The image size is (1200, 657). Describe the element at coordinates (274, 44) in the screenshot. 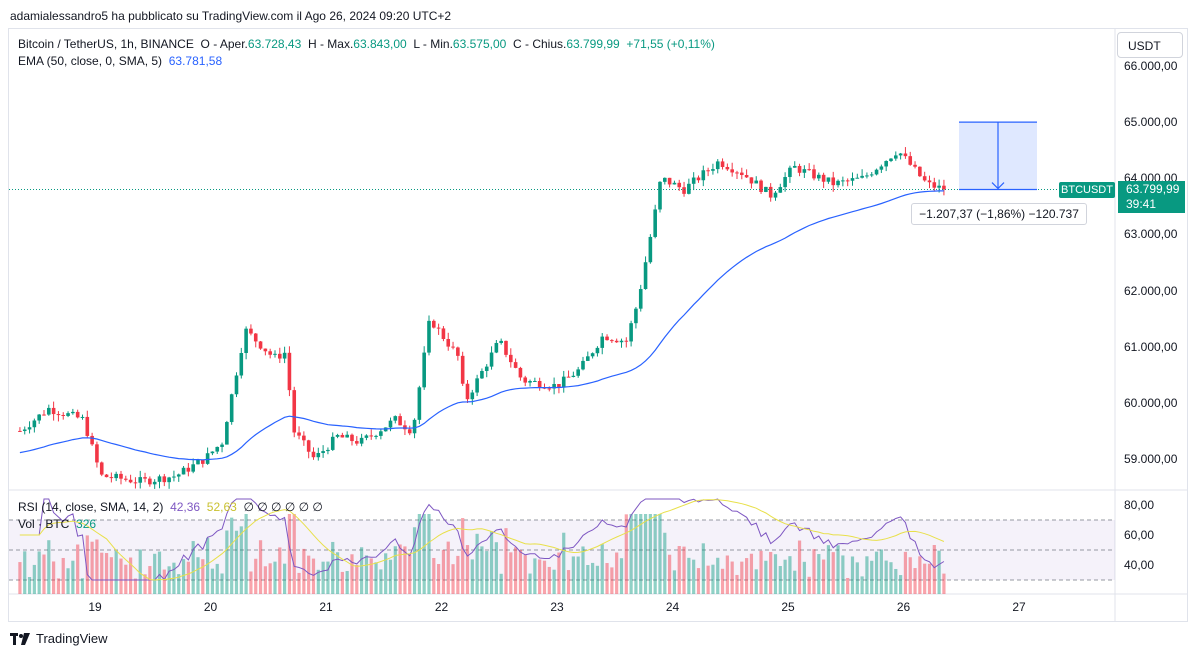

I see `open-value: 63.728,43` at that location.